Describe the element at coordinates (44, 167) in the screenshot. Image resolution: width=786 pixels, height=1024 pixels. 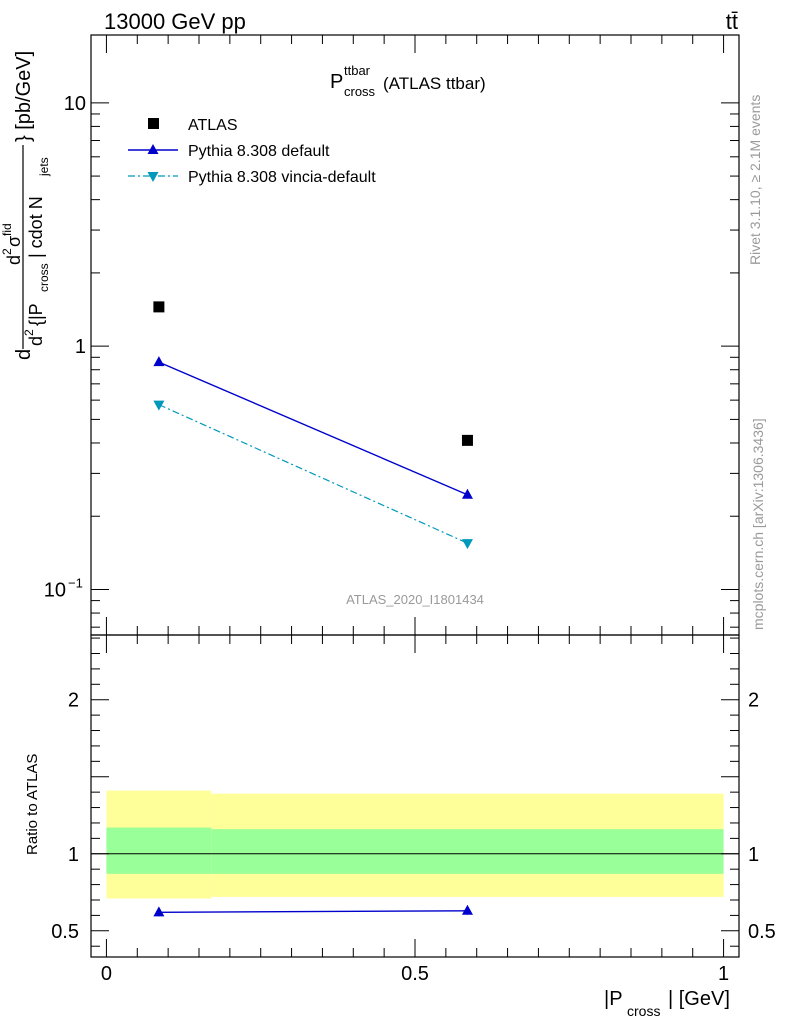
I see `ylabel-den-jets: jets` at that location.